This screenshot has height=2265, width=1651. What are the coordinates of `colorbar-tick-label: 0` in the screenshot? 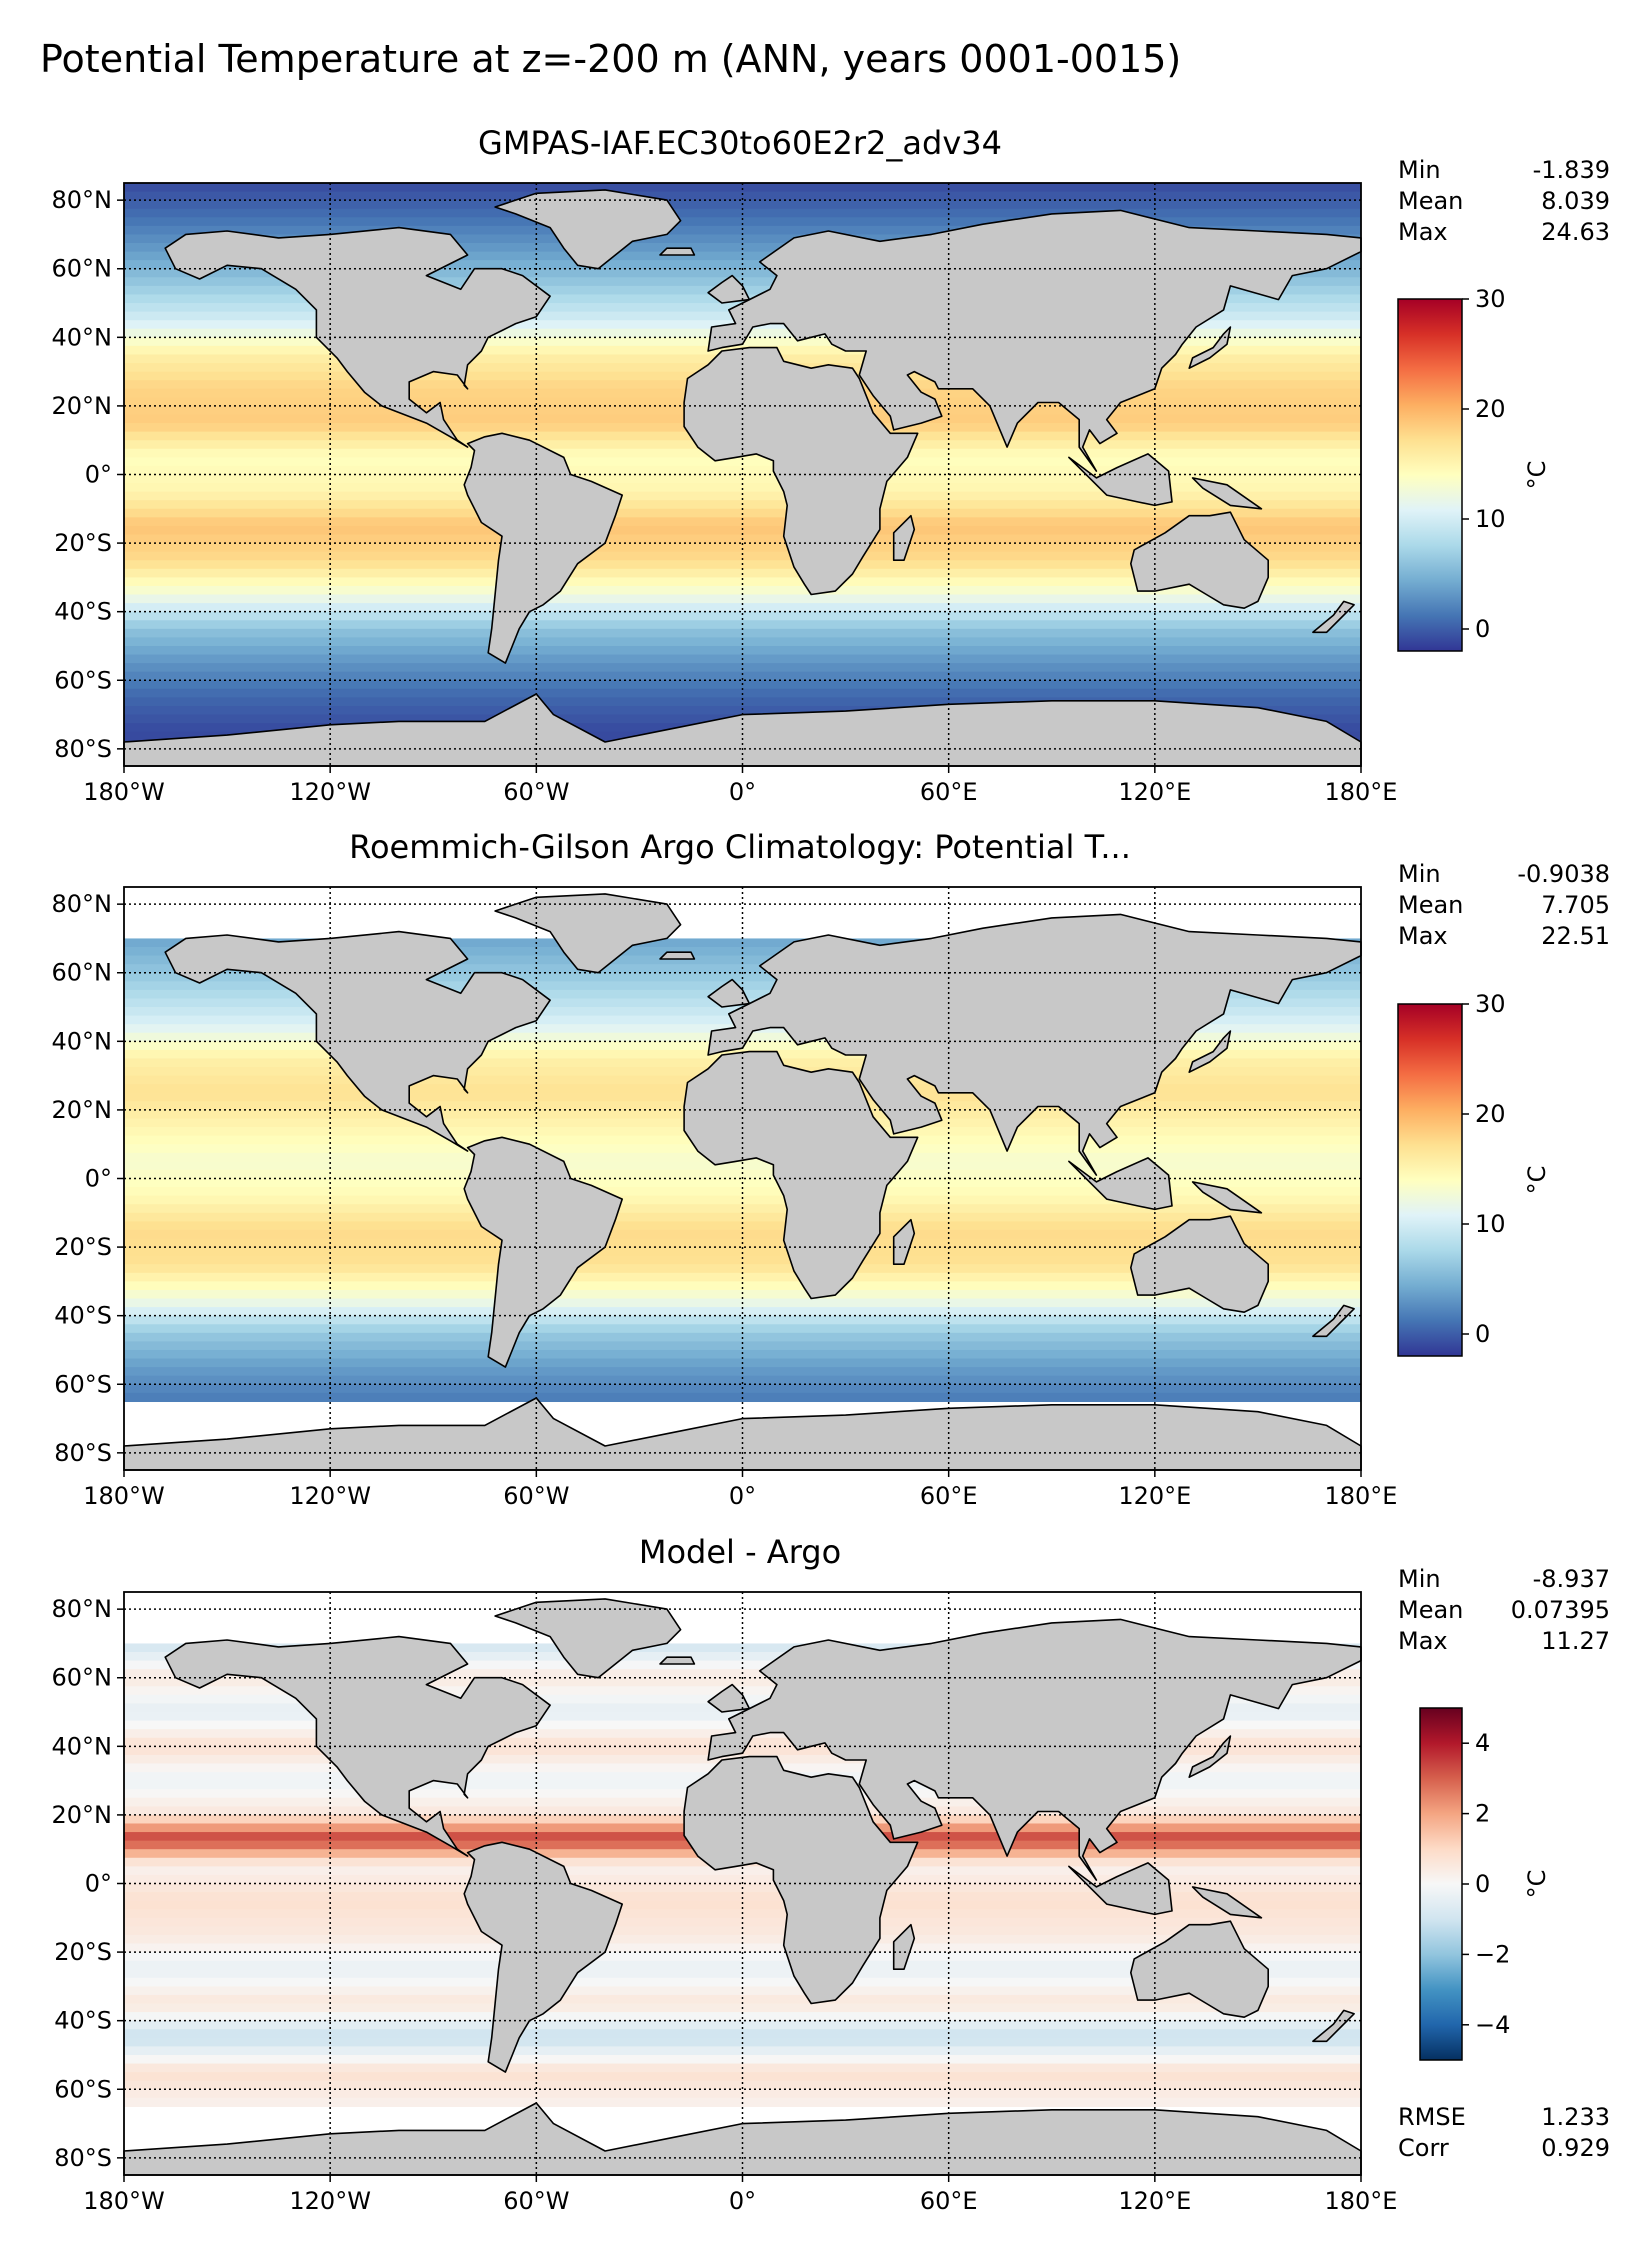 It's located at (1482, 629).